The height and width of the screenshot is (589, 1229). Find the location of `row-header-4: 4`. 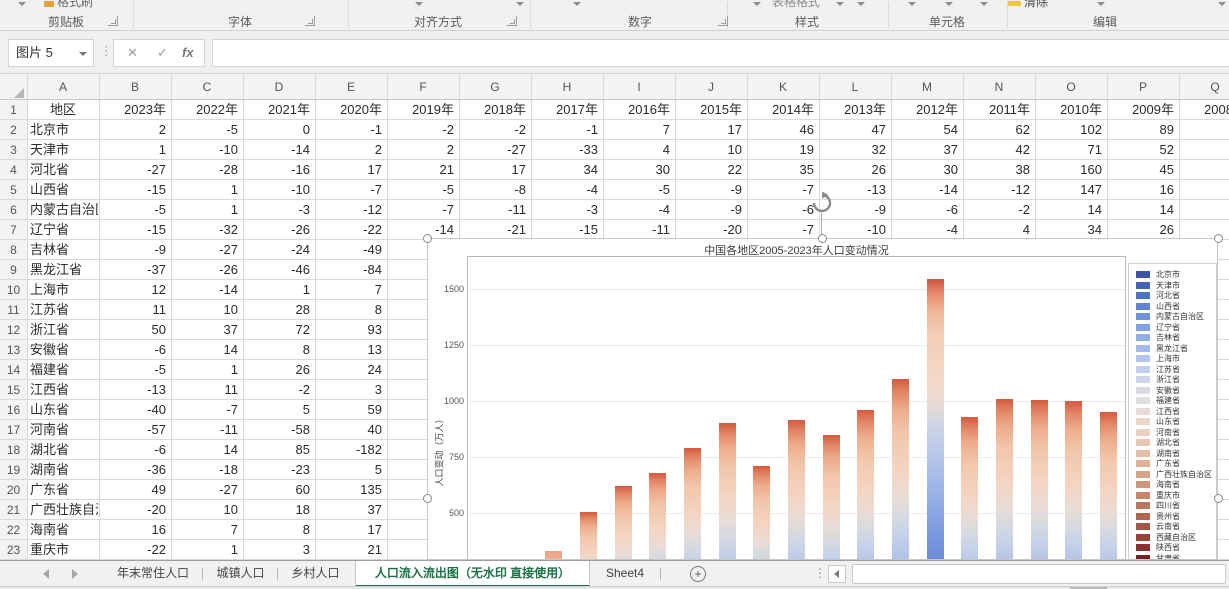

row-header-4: 4 is located at coordinates (13, 170).